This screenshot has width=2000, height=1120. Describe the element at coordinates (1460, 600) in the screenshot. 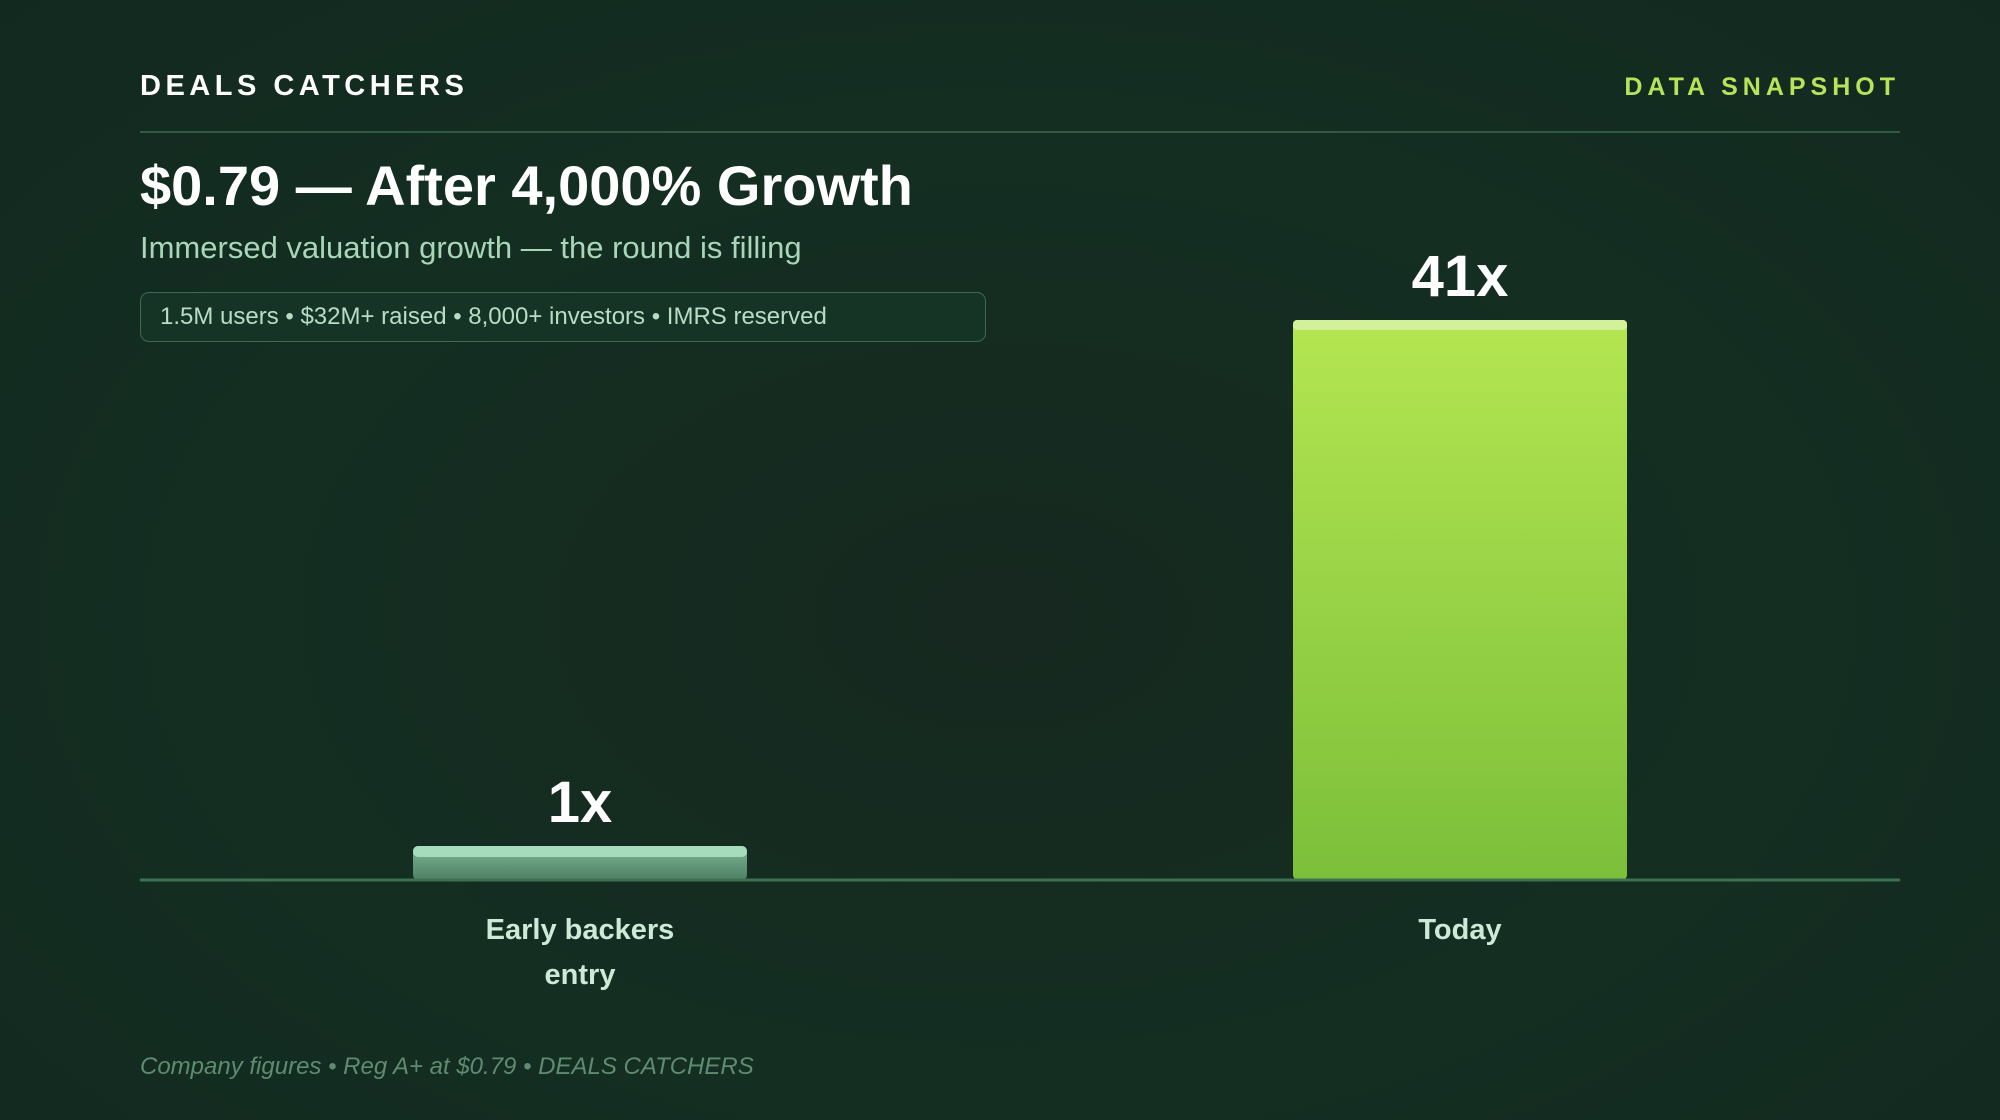

I see `bar-today` at that location.